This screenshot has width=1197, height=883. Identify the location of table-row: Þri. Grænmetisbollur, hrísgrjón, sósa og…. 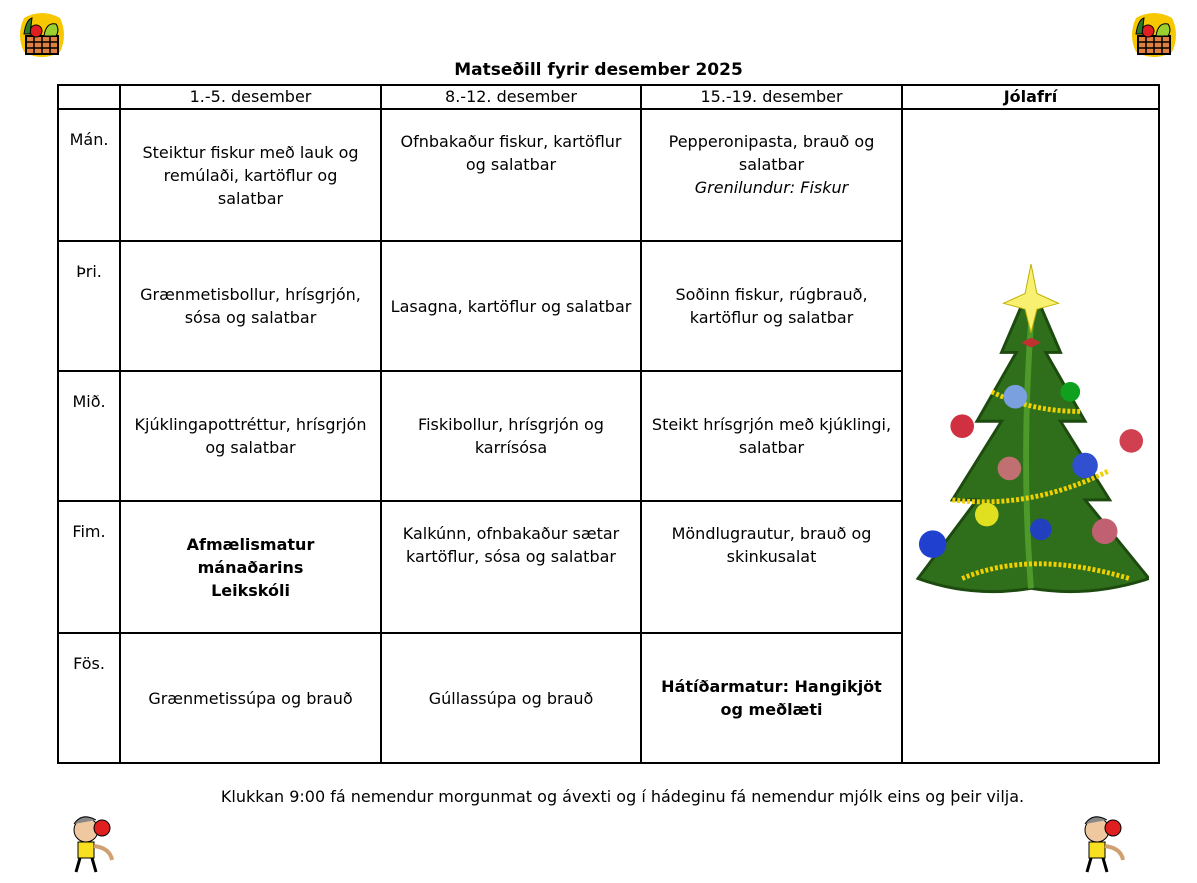
(608, 306).